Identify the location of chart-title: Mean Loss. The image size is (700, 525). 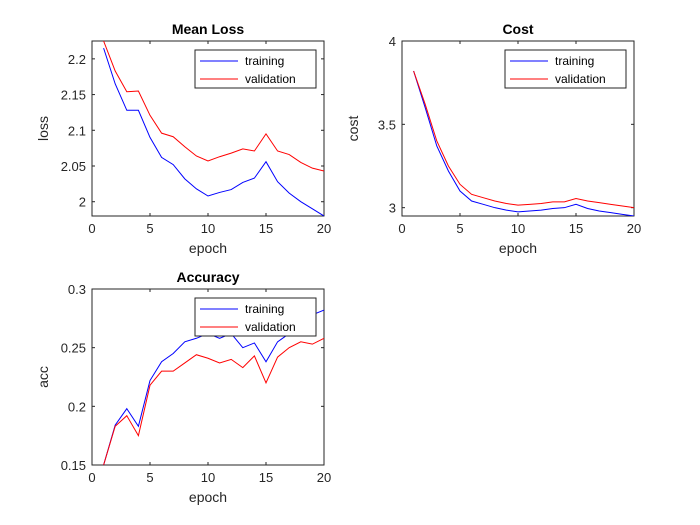
(208, 29).